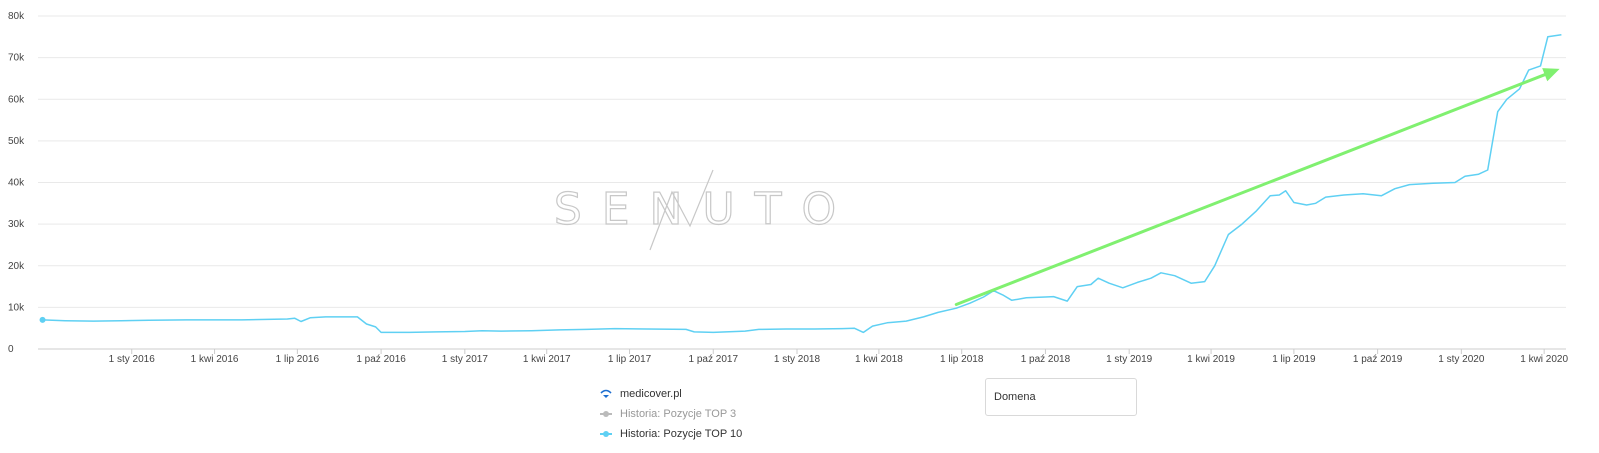 The height and width of the screenshot is (453, 1599). Describe the element at coordinates (630, 359) in the screenshot. I see `x-tick-label: 1 lip 2017` at that location.